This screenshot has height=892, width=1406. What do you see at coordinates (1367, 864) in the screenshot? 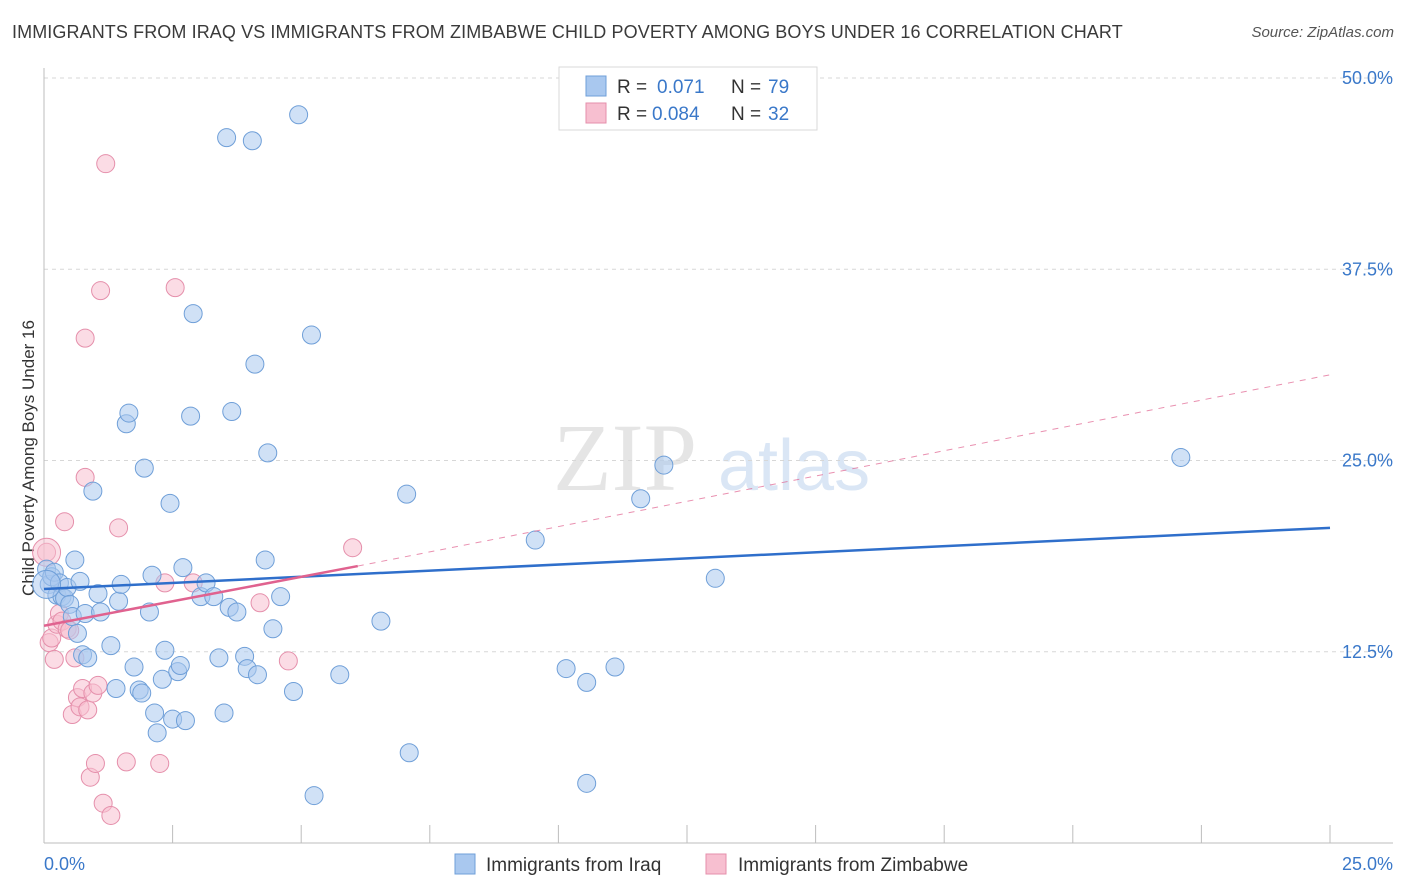
I see `x-tick-right: 25.0%` at bounding box center [1367, 864].